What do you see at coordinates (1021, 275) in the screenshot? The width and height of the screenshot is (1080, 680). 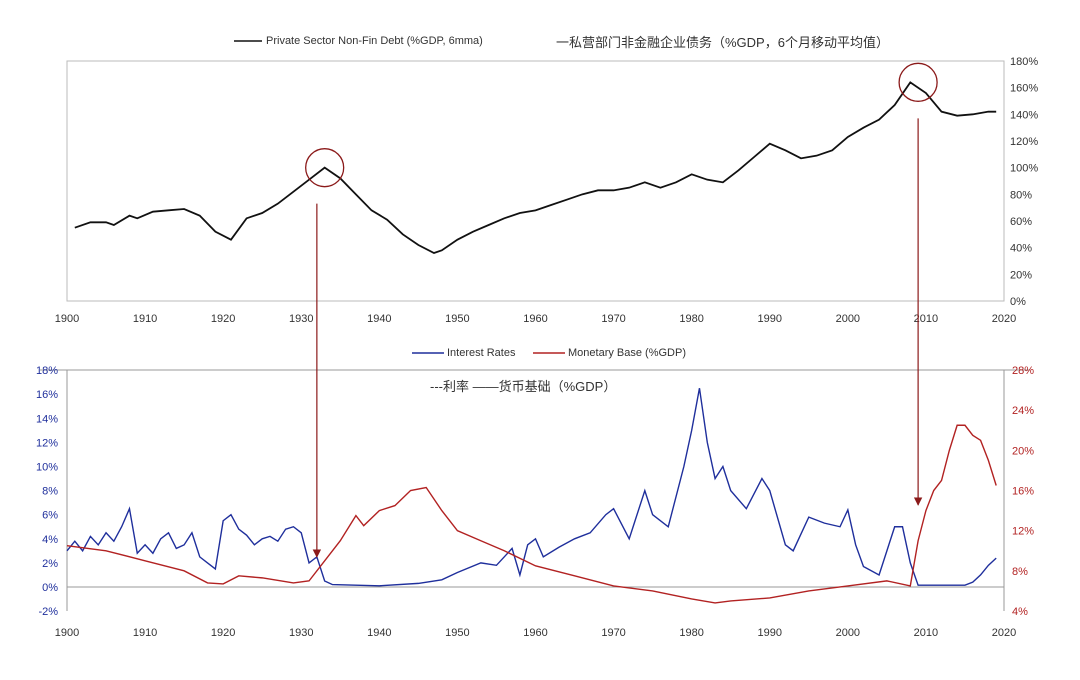 I see `y-tick-label-top: 20%` at bounding box center [1021, 275].